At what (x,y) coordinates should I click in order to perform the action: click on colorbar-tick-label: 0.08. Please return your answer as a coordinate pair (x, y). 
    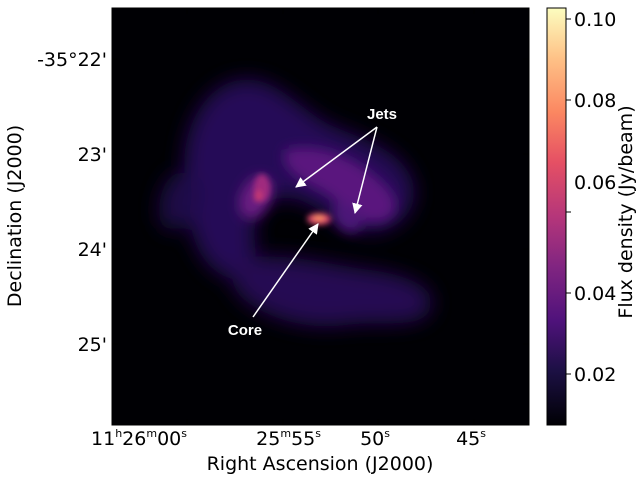
    Looking at the image, I should click on (595, 101).